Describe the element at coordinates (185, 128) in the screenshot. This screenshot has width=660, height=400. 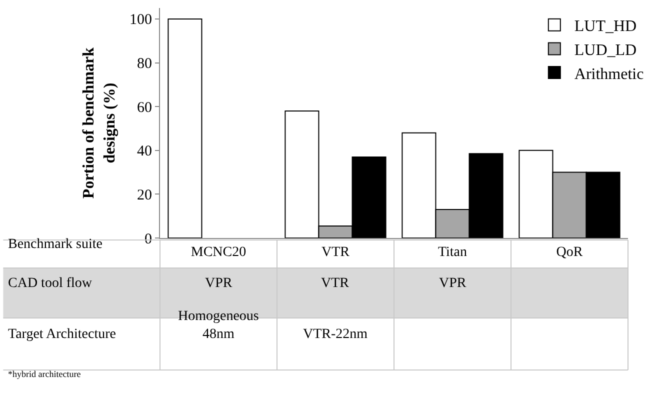
I see `bar` at that location.